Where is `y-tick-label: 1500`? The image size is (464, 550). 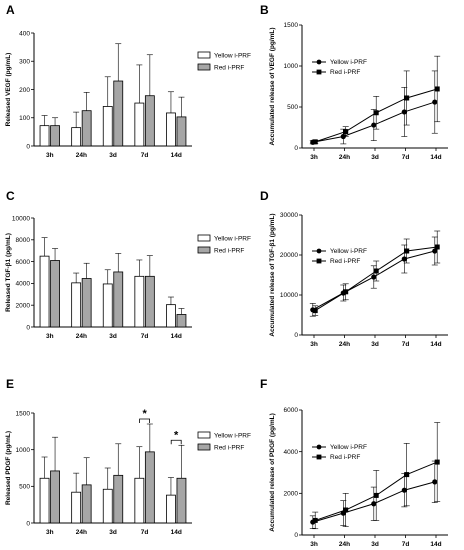
y-tick-label: 1500 is located at coordinates (291, 25).